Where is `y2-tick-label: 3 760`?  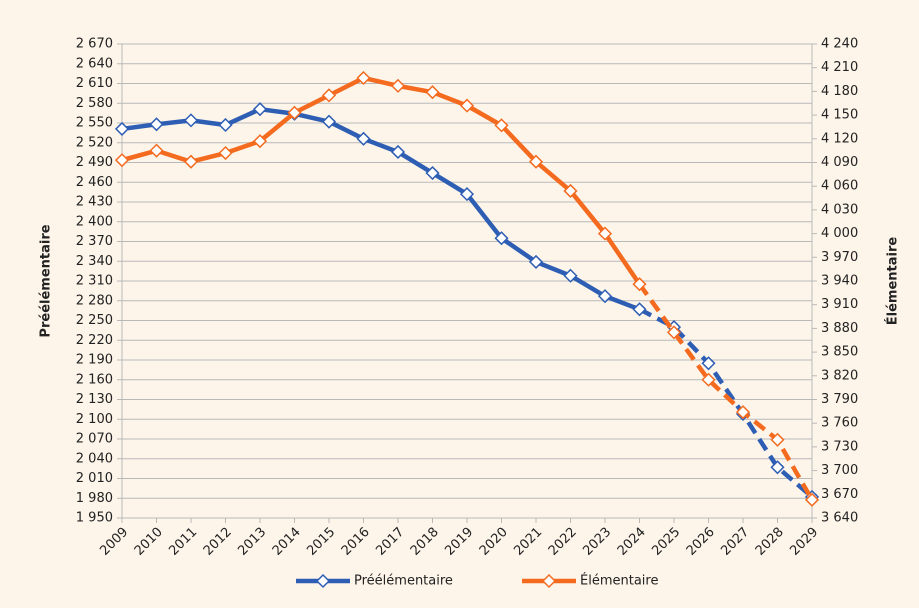 y2-tick-label: 3 760 is located at coordinates (839, 423).